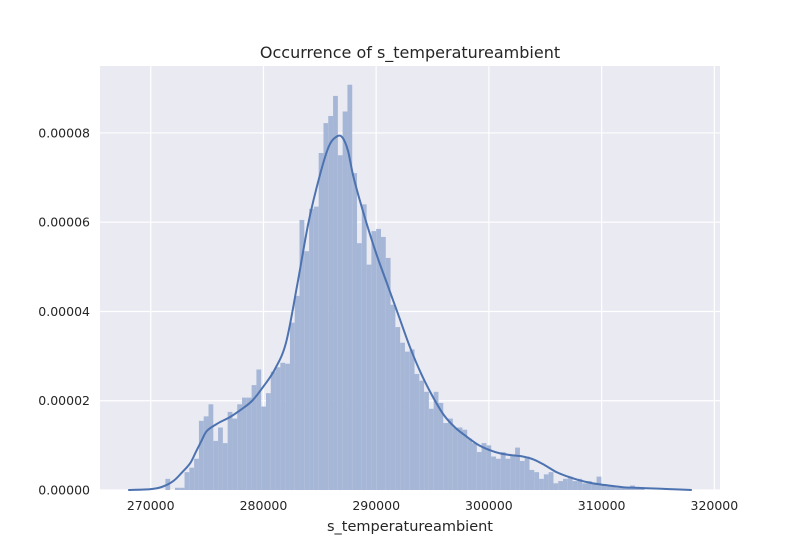 This screenshot has width=800, height=550. I want to click on x-tick-label: 310000, so click(602, 505).